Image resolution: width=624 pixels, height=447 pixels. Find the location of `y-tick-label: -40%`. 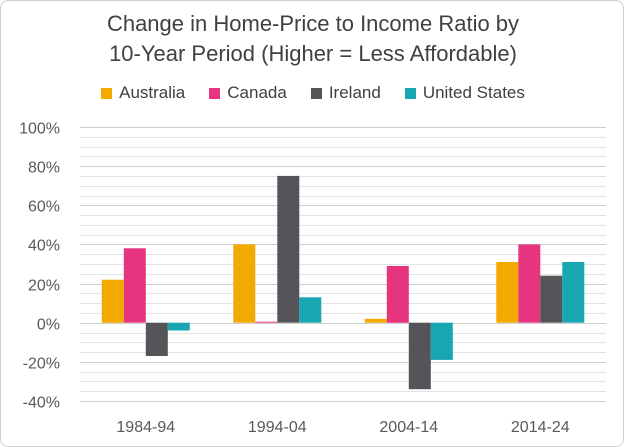

y-tick-label: -40% is located at coordinates (41, 403).